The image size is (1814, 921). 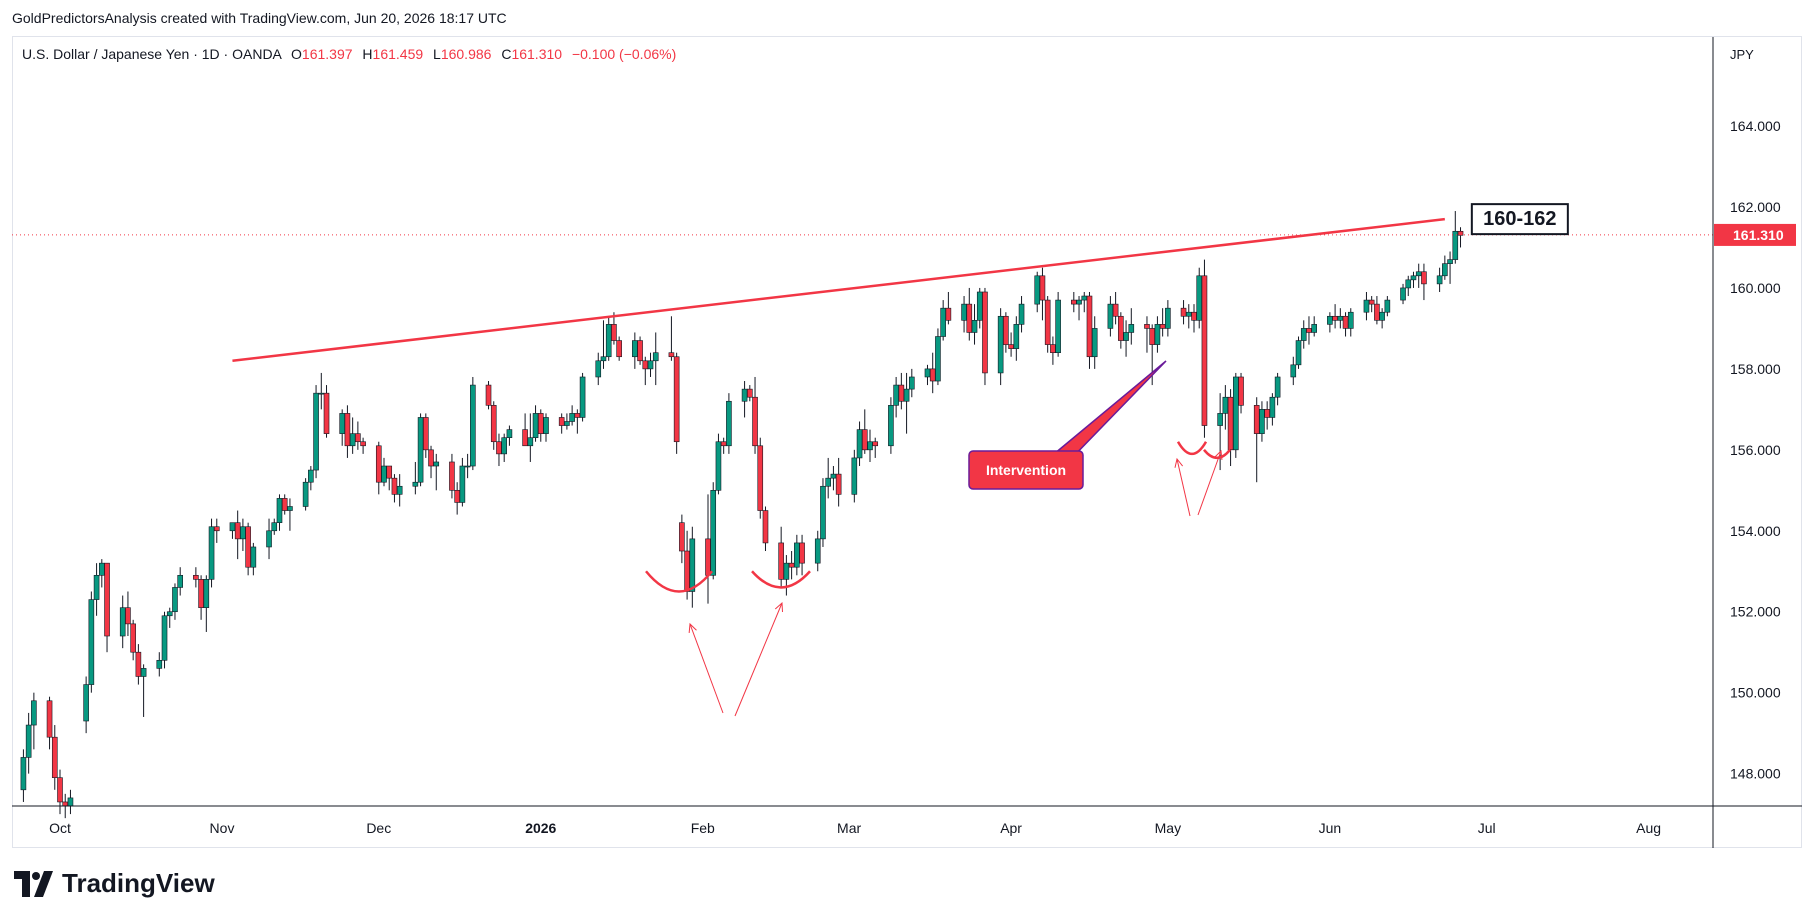 I want to click on open-label: O, so click(x=296, y=54).